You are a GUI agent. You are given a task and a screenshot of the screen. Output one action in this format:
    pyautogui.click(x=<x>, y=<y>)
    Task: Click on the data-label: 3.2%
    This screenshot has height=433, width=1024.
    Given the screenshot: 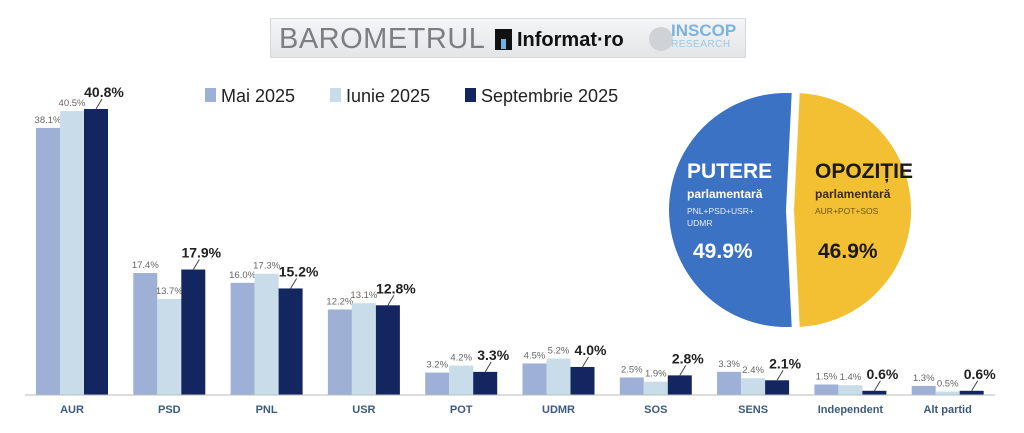 What is the action you would take?
    pyautogui.click(x=437, y=365)
    